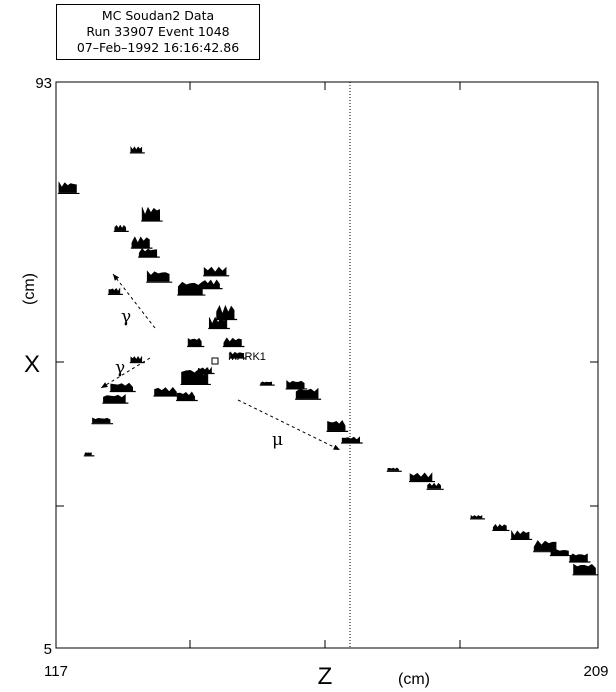 Image resolution: width=616 pixels, height=692 pixels. I want to click on y-axis-label: X, so click(32, 364).